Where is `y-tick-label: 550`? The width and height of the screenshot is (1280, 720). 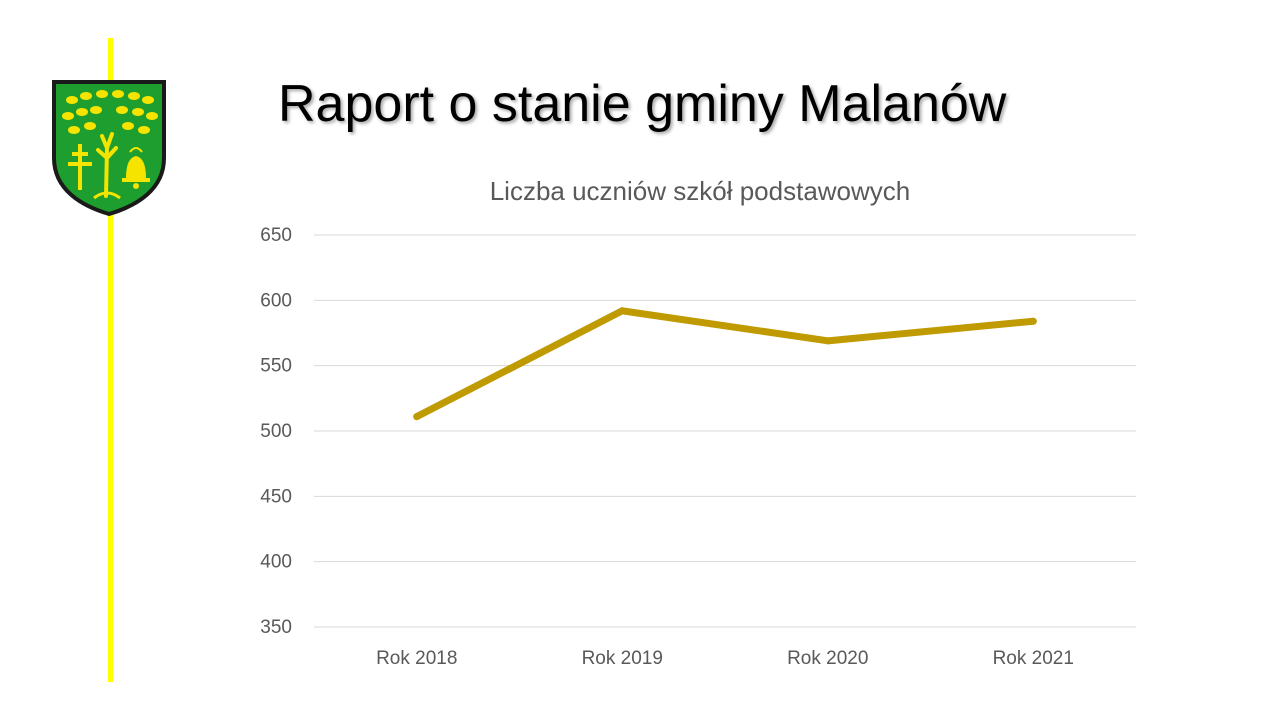 y-tick-label: 550 is located at coordinates (276, 366).